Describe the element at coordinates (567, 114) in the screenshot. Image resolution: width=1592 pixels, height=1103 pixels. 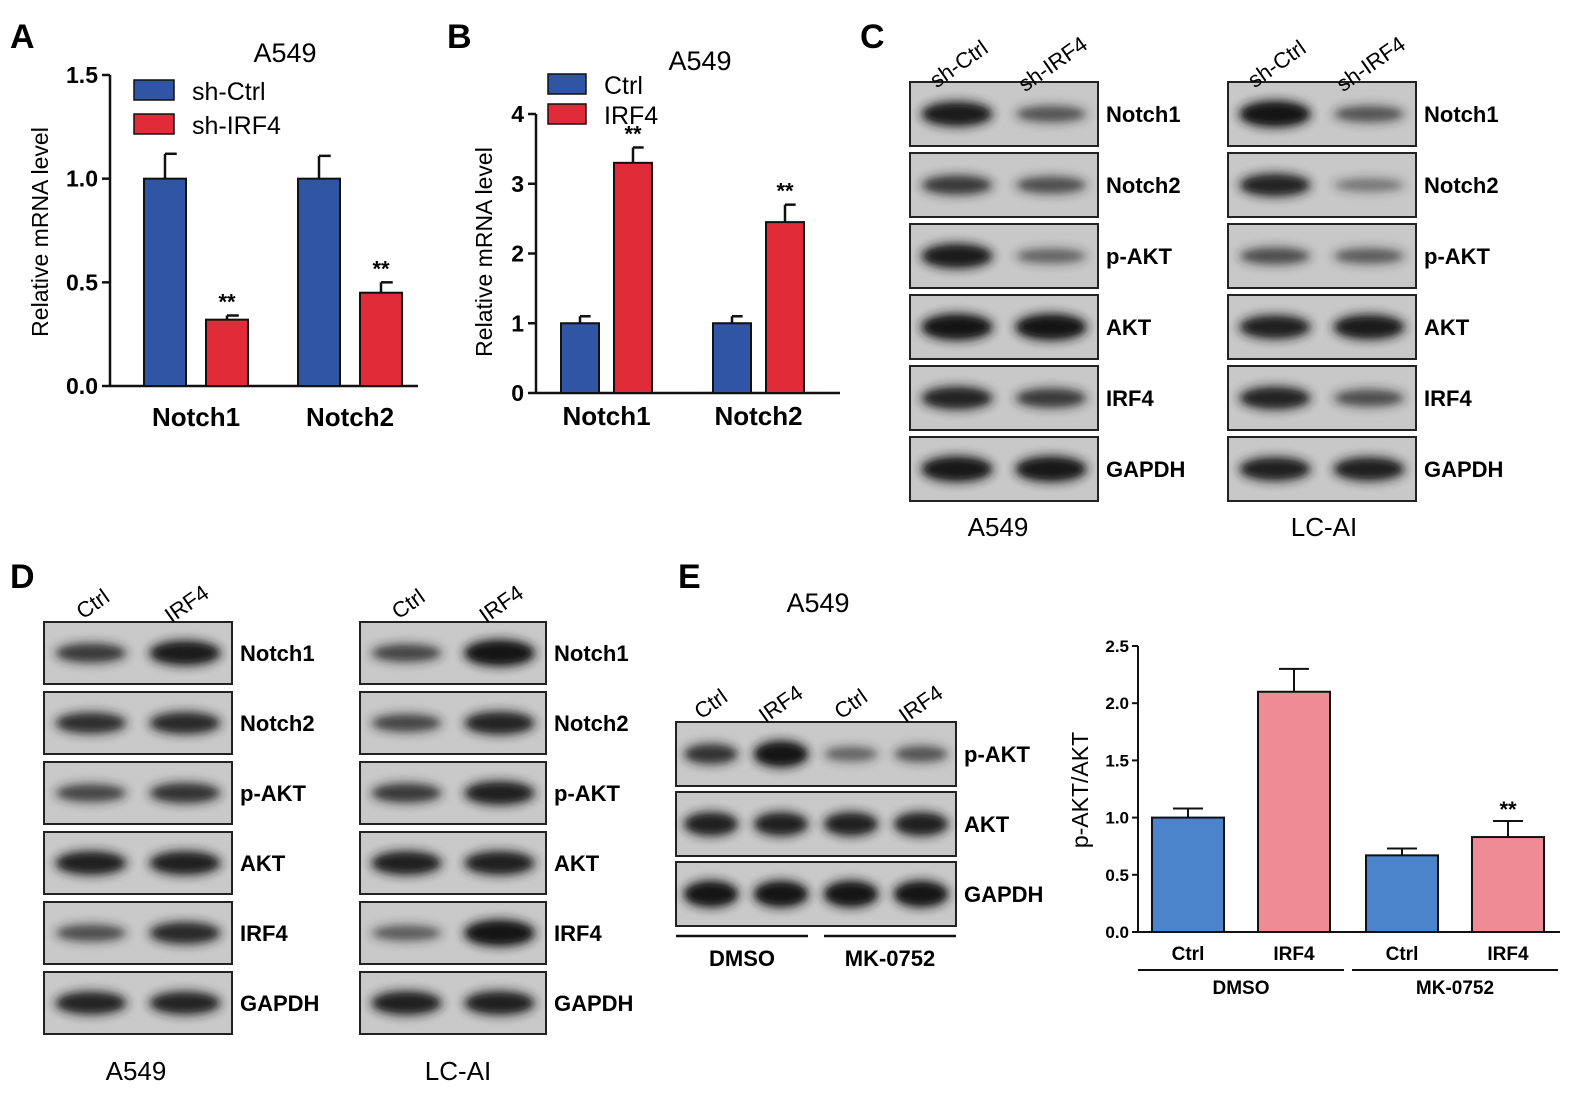
I see `legend-swatch-irf4` at that location.